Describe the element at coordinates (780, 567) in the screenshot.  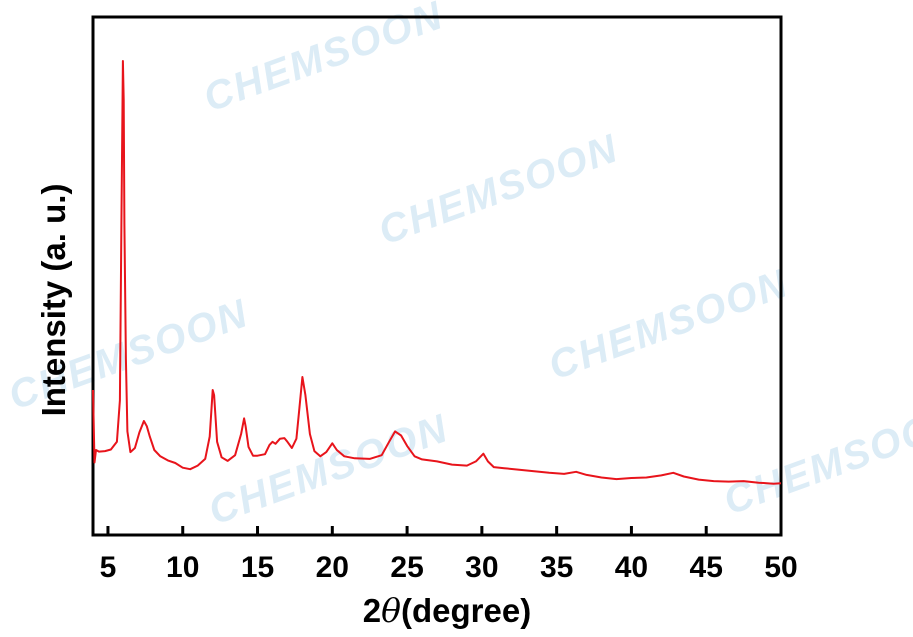
I see `x-tick-label: 50` at that location.